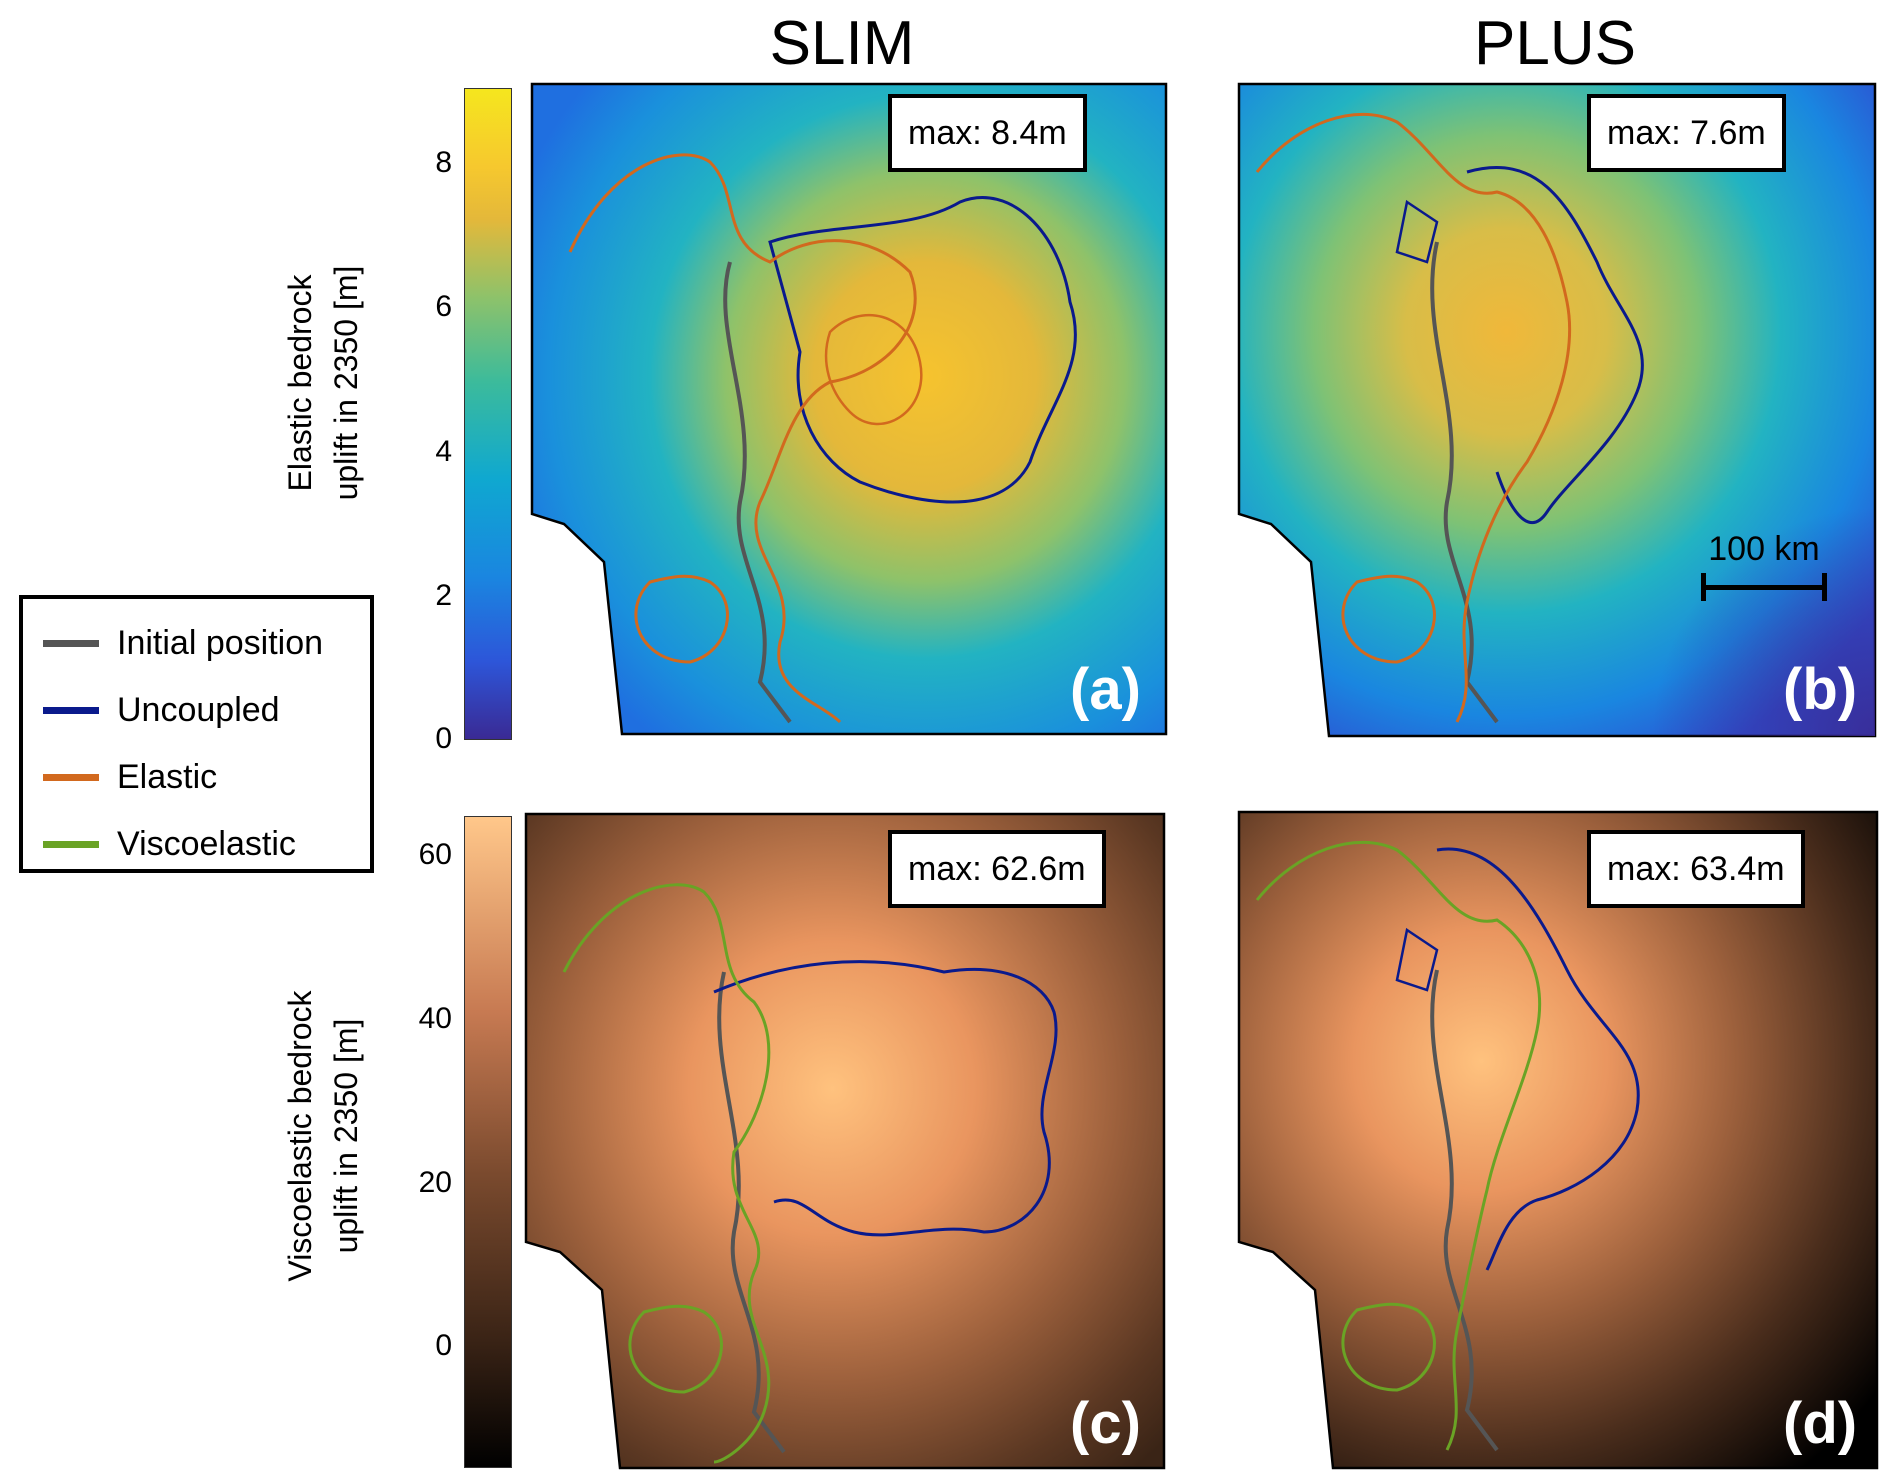  I want to click on panel-b: max: 7.6m 100 km (b), so click(1557, 410).